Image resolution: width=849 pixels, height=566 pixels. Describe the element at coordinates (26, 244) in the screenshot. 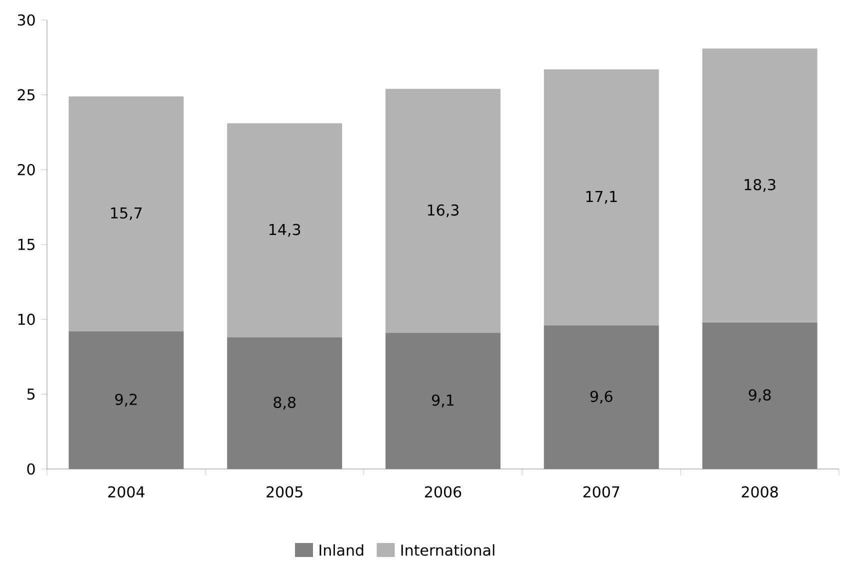

I see `y-tick-label: 15` at that location.